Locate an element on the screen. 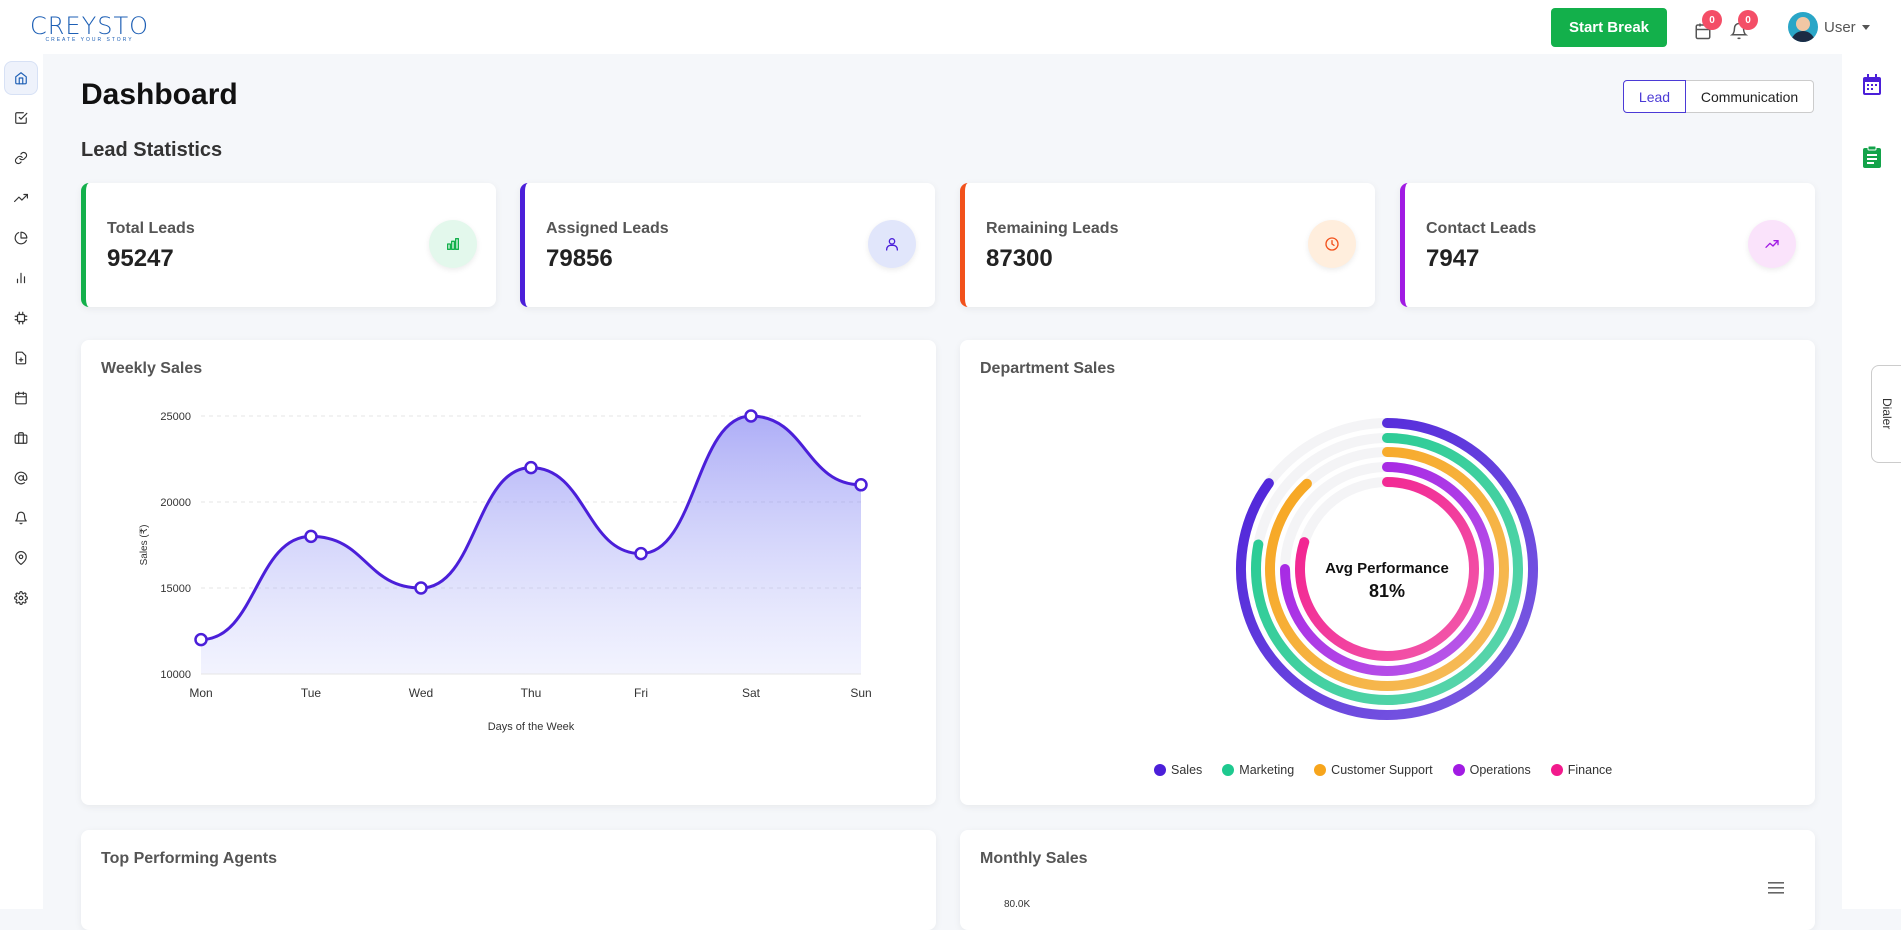 The width and height of the screenshot is (1901, 930). menu-icon is located at coordinates (1776, 888).